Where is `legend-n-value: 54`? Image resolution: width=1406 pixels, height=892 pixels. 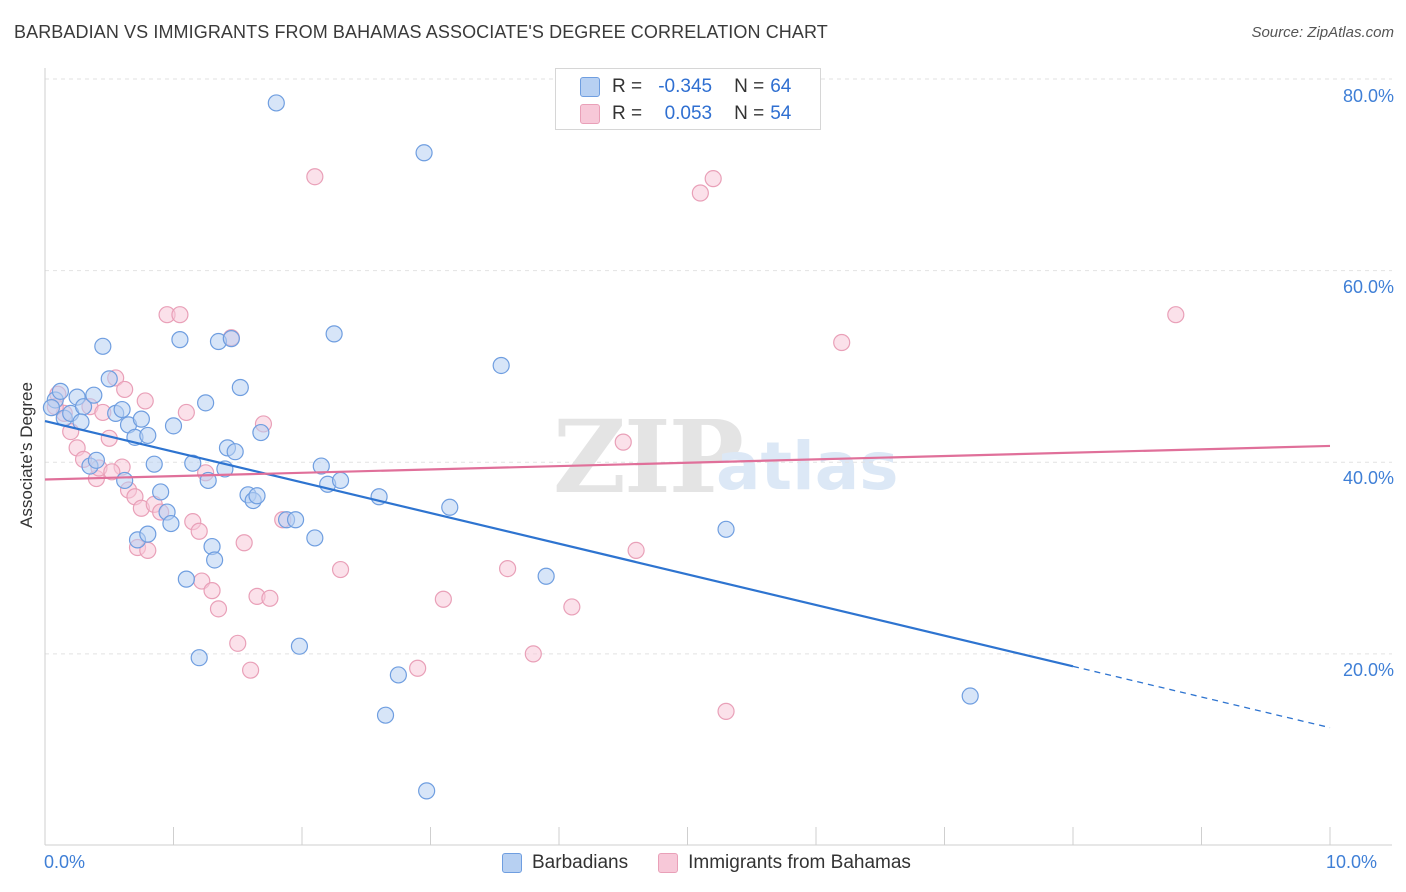 legend-n-value: 54 is located at coordinates (781, 113).